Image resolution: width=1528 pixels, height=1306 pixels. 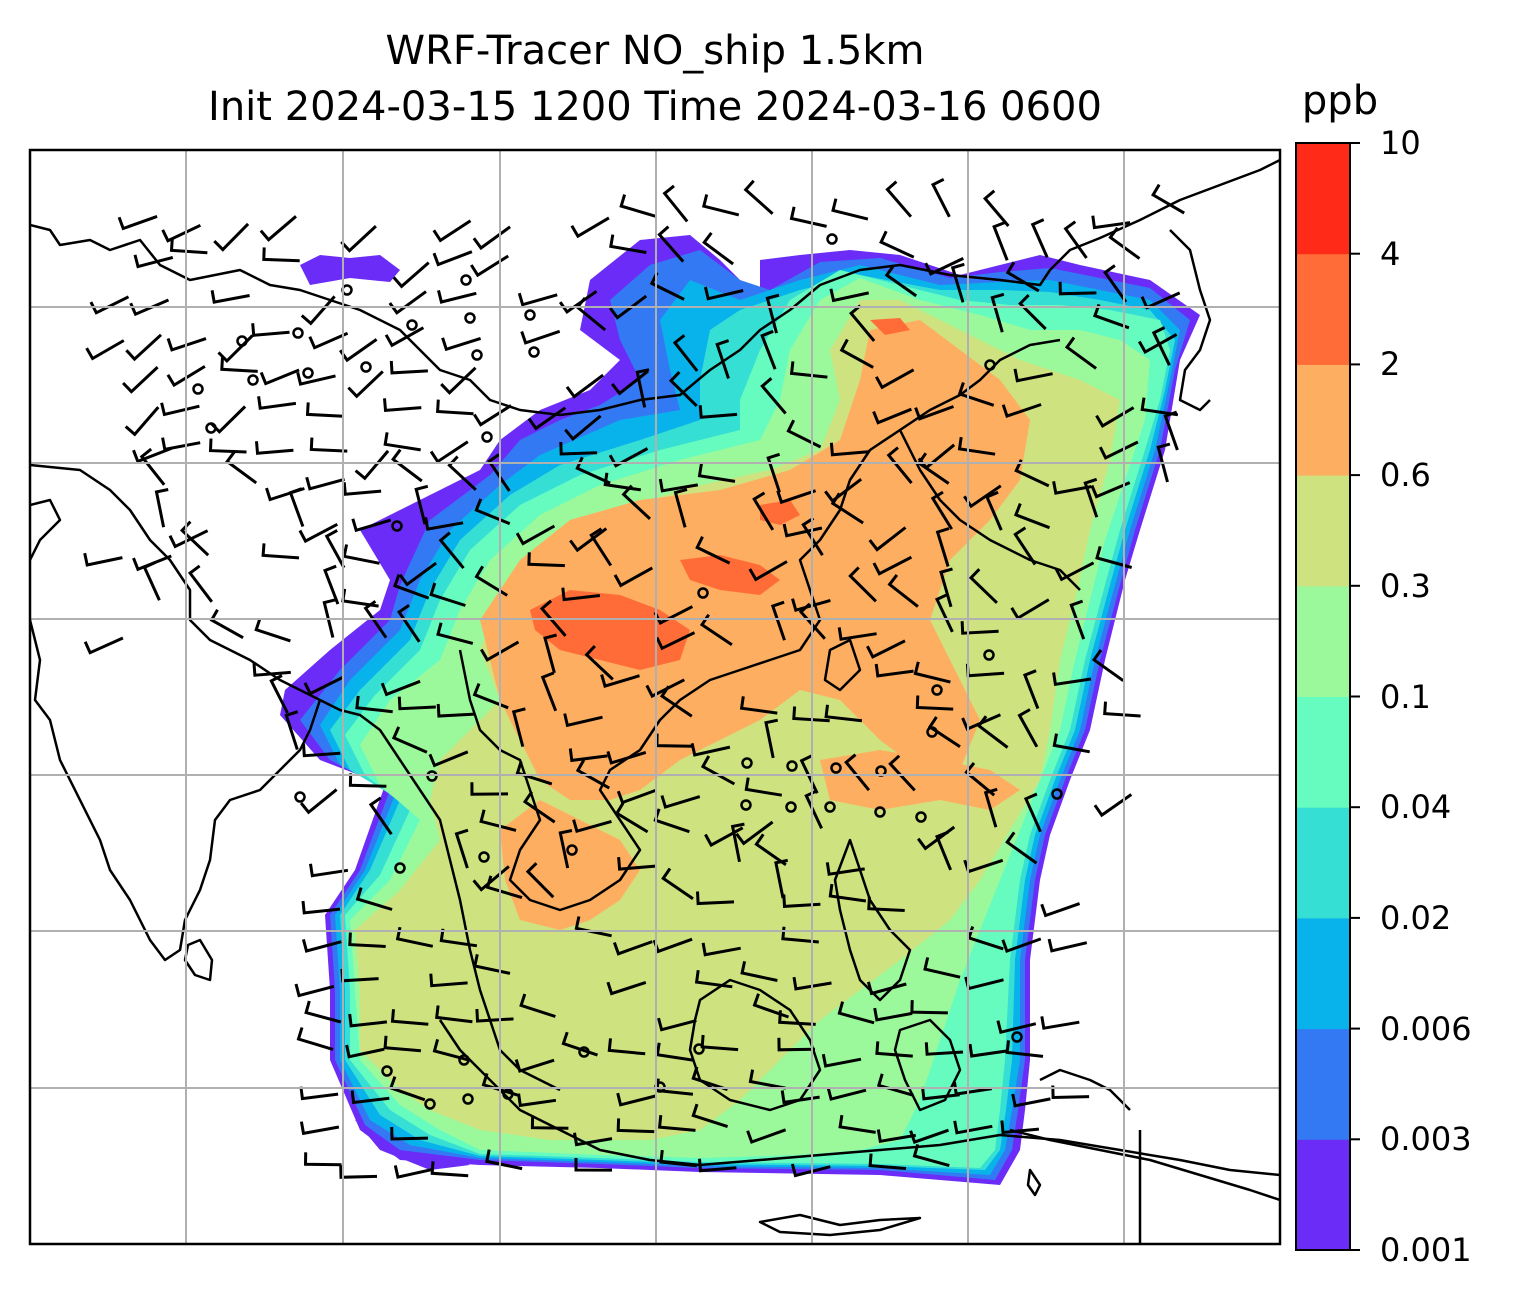 I want to click on colorbar-tick-label: 0.006, so click(x=1426, y=1028).